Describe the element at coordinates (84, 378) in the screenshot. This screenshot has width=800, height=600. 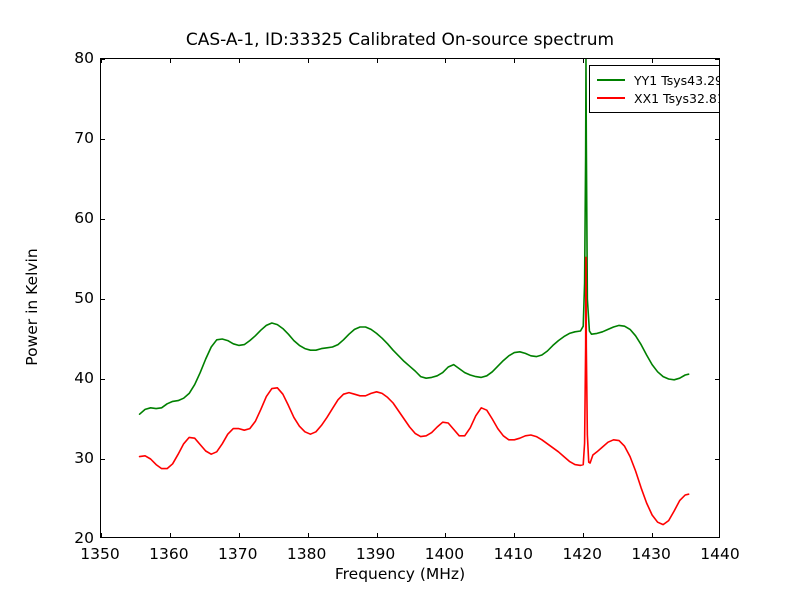
I see `y-tick-label: 40` at that location.